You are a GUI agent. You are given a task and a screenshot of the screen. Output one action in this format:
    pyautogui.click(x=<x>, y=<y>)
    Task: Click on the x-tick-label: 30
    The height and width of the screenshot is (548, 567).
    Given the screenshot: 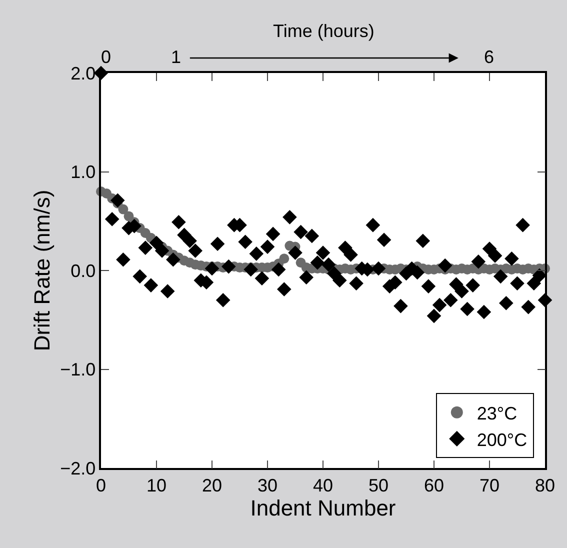 What is the action you would take?
    pyautogui.click(x=267, y=485)
    